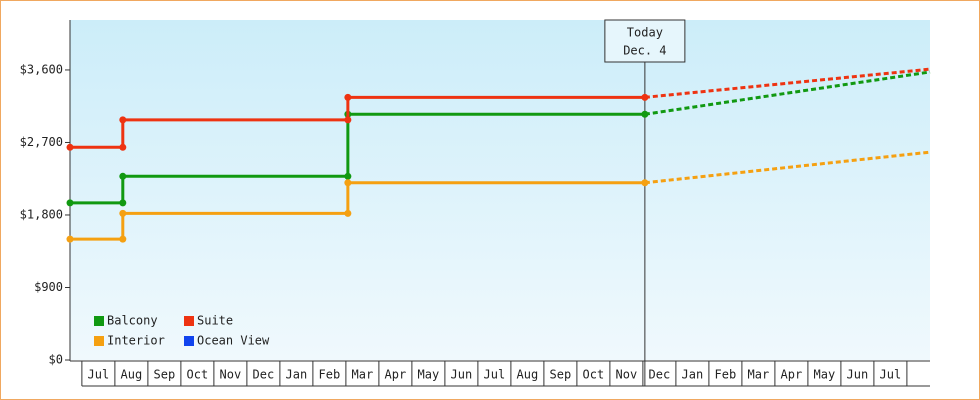 The width and height of the screenshot is (980, 400). Describe the element at coordinates (645, 41) in the screenshot. I see `today-box` at that location.